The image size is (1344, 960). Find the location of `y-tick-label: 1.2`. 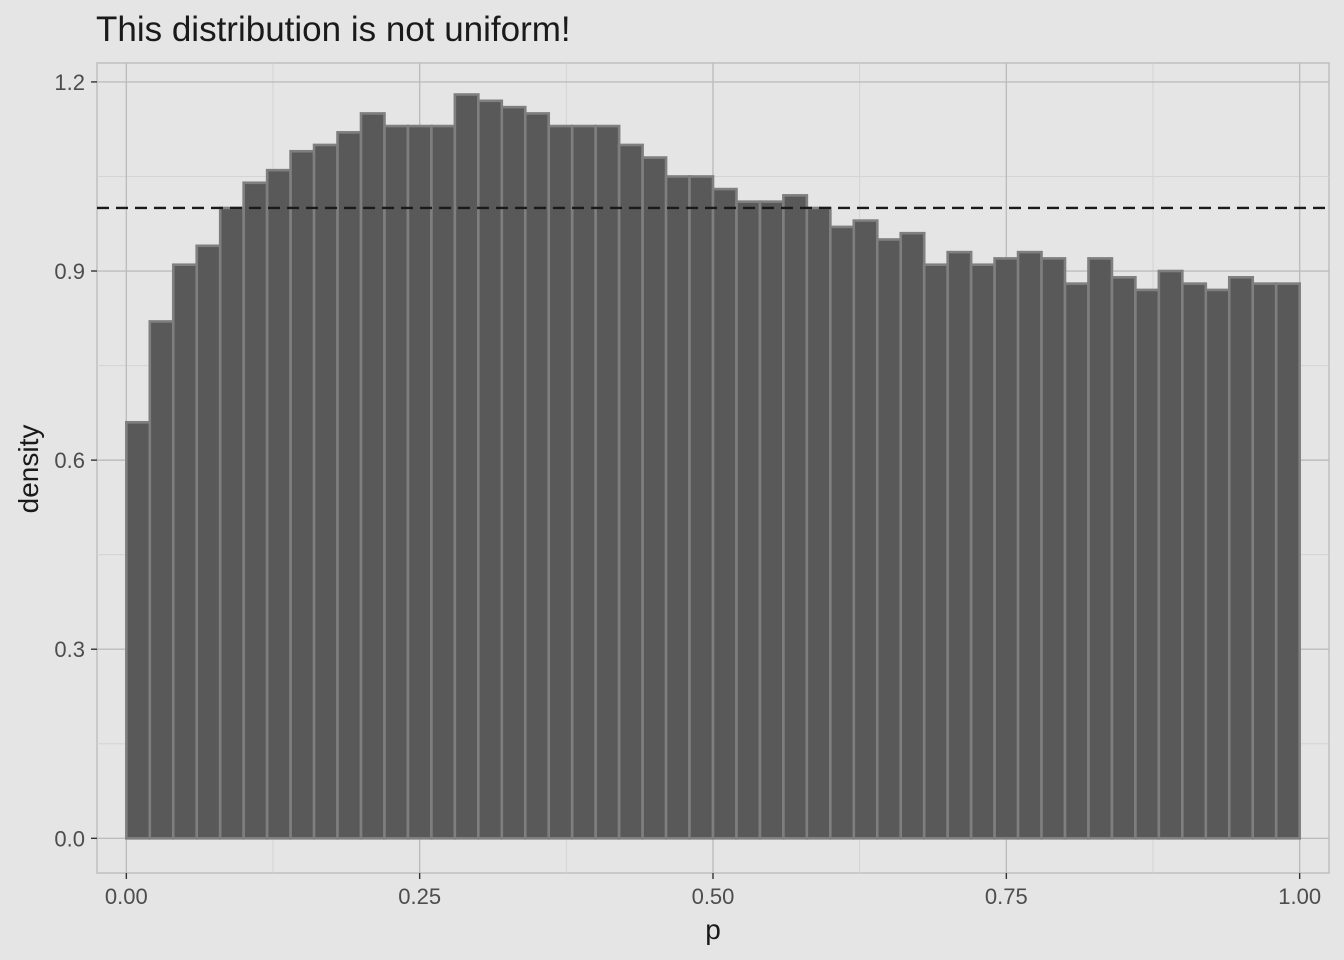

y-tick-label: 1.2 is located at coordinates (69, 82).